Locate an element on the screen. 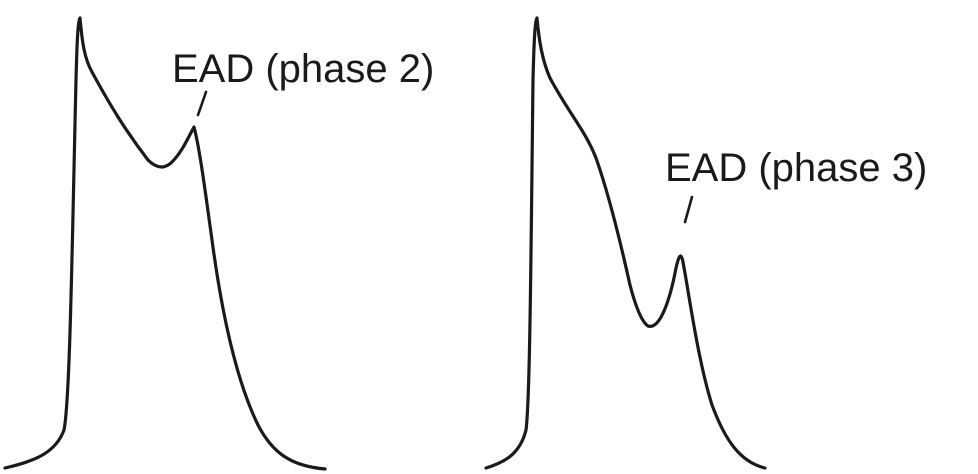 This screenshot has height=474, width=978. phase-2-label: EAD (phase 2) is located at coordinates (303, 69).